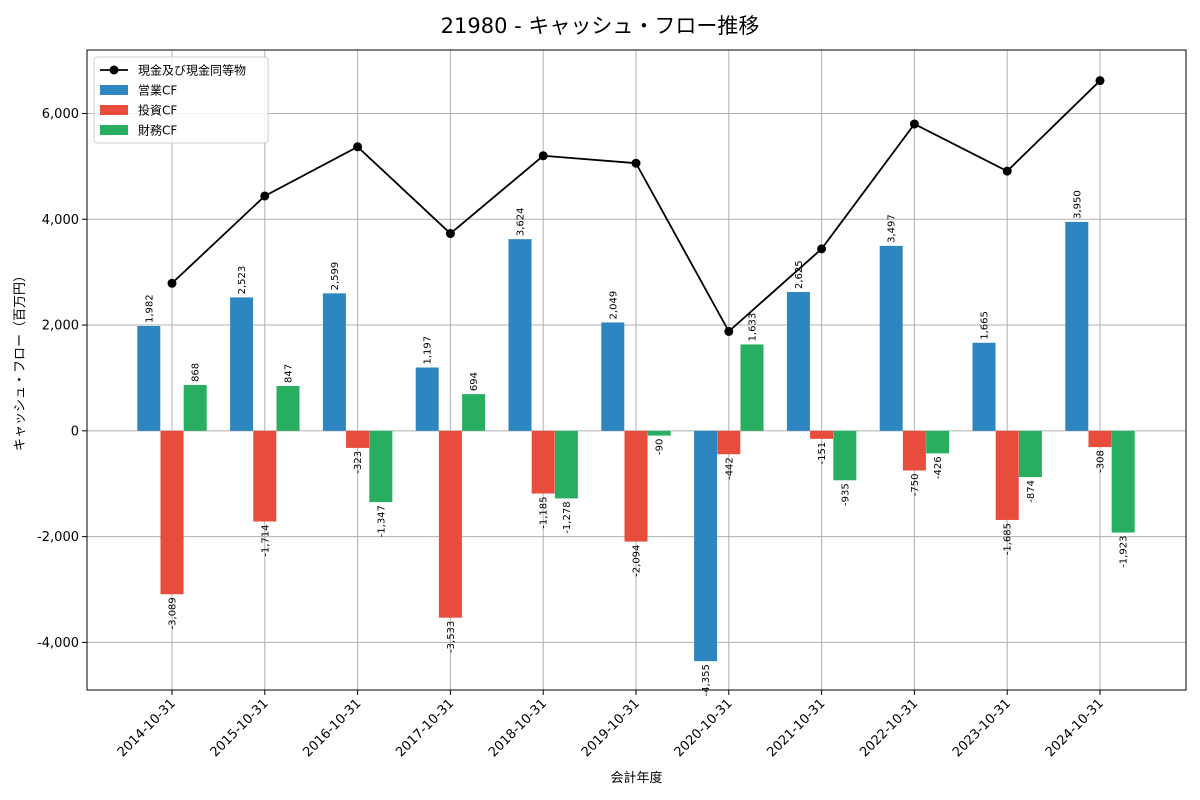 The image size is (1200, 800). Describe the element at coordinates (335, 276) in the screenshot. I see `data-label: 2,599` at that location.